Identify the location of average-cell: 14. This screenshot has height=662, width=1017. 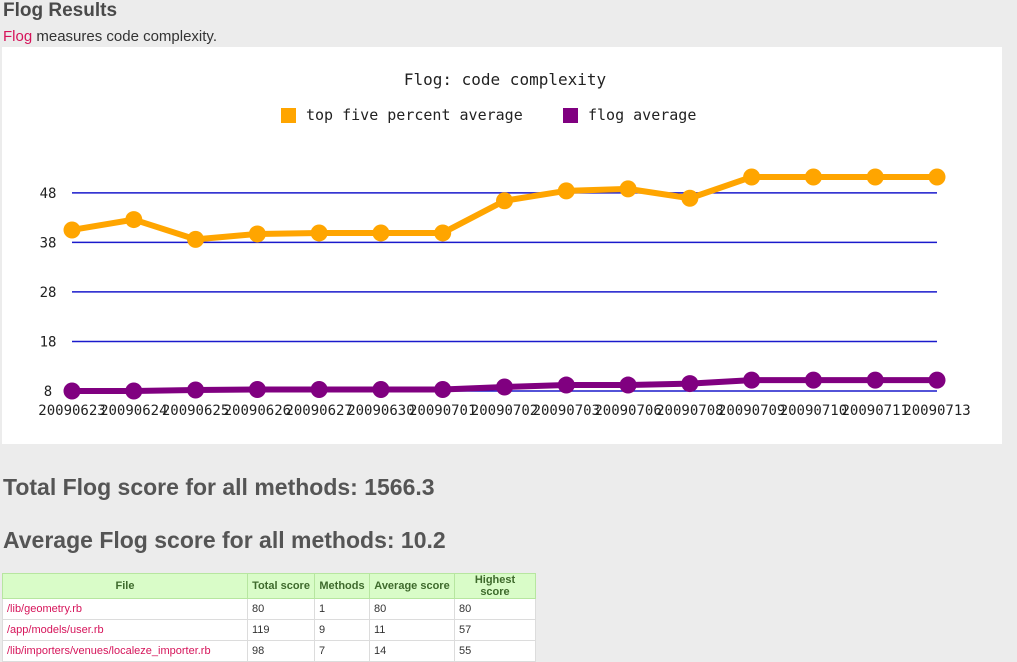
(412, 651).